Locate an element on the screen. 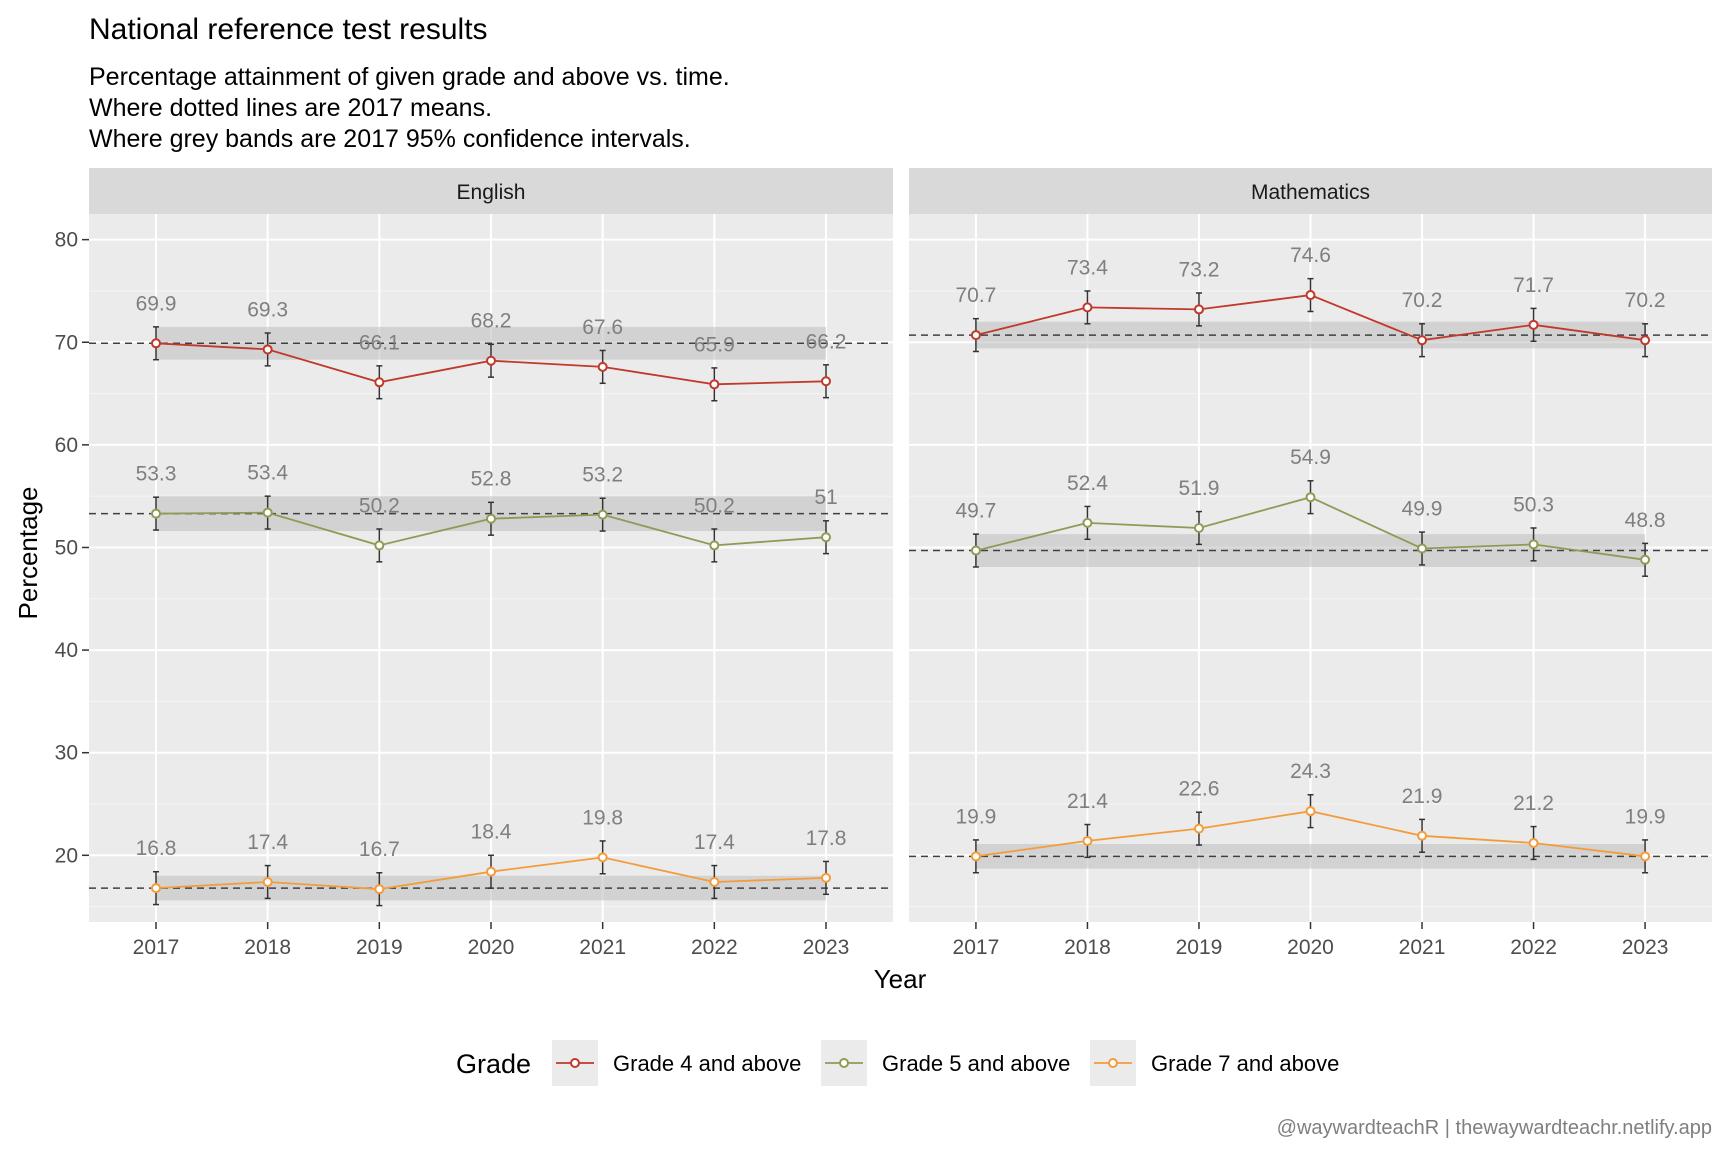  data-point-grade-7-and-above-2018-mathematics is located at coordinates (1087, 840).